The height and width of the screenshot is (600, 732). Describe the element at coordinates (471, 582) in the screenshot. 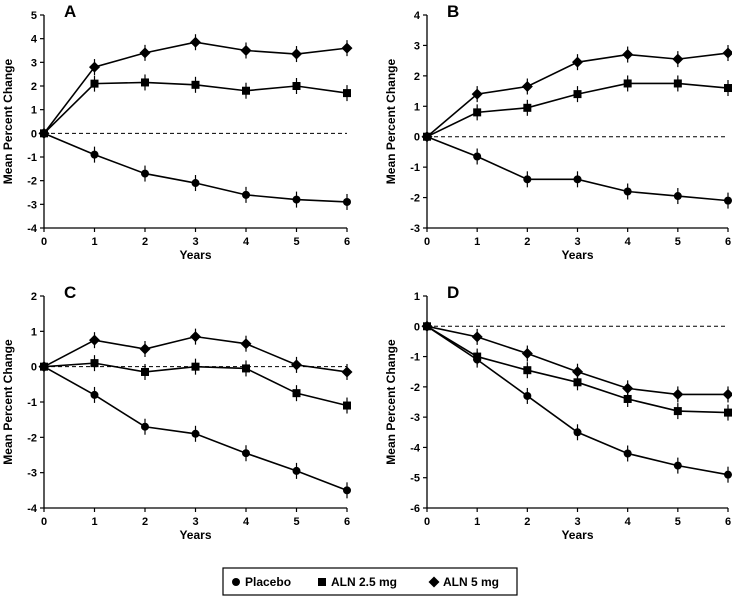

I see `legend-label: ALN 5 mg` at that location.